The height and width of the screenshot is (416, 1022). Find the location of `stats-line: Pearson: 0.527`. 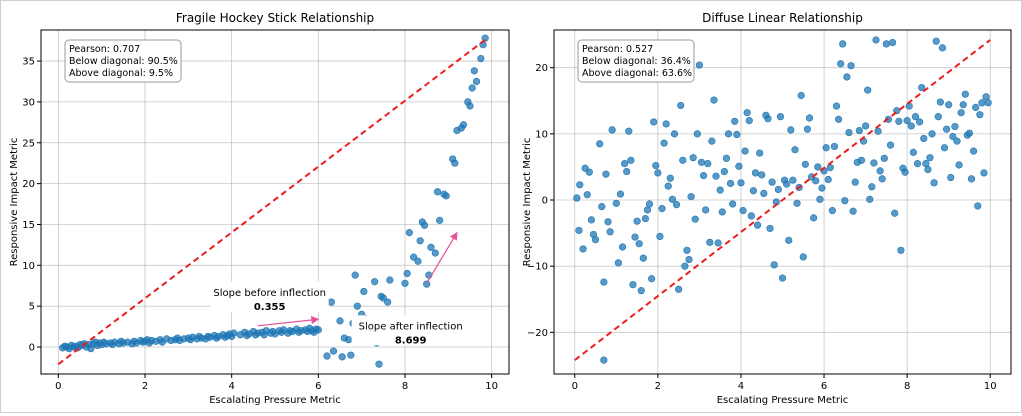

stats-line: Pearson: 0.527 is located at coordinates (617, 49).